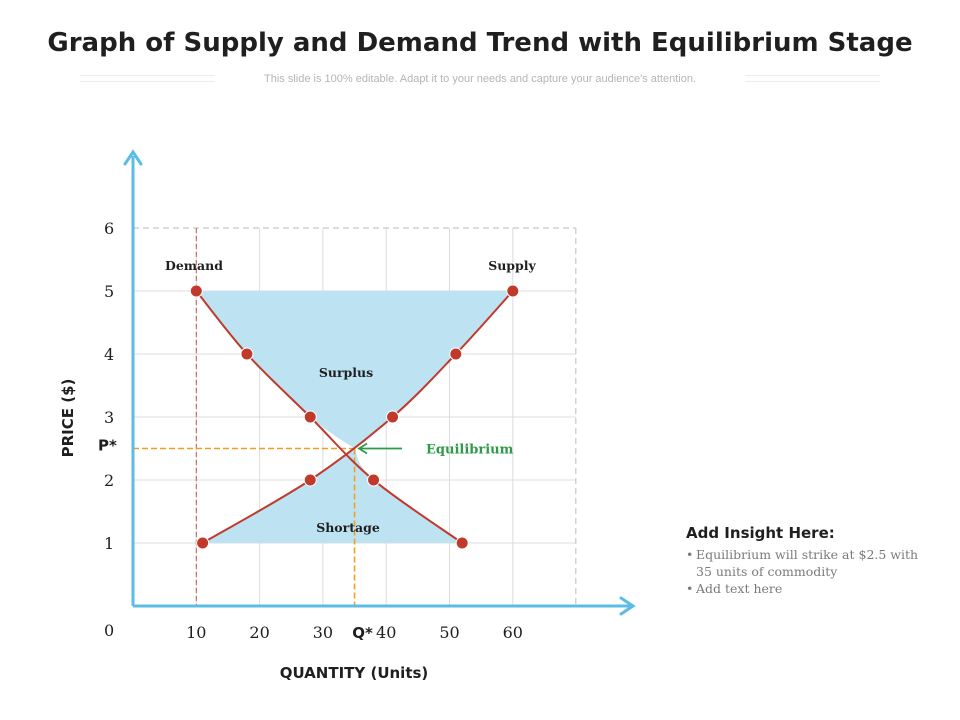 This screenshot has width=960, height=720. Describe the element at coordinates (107, 446) in the screenshot. I see `p-star-label: P*` at that location.